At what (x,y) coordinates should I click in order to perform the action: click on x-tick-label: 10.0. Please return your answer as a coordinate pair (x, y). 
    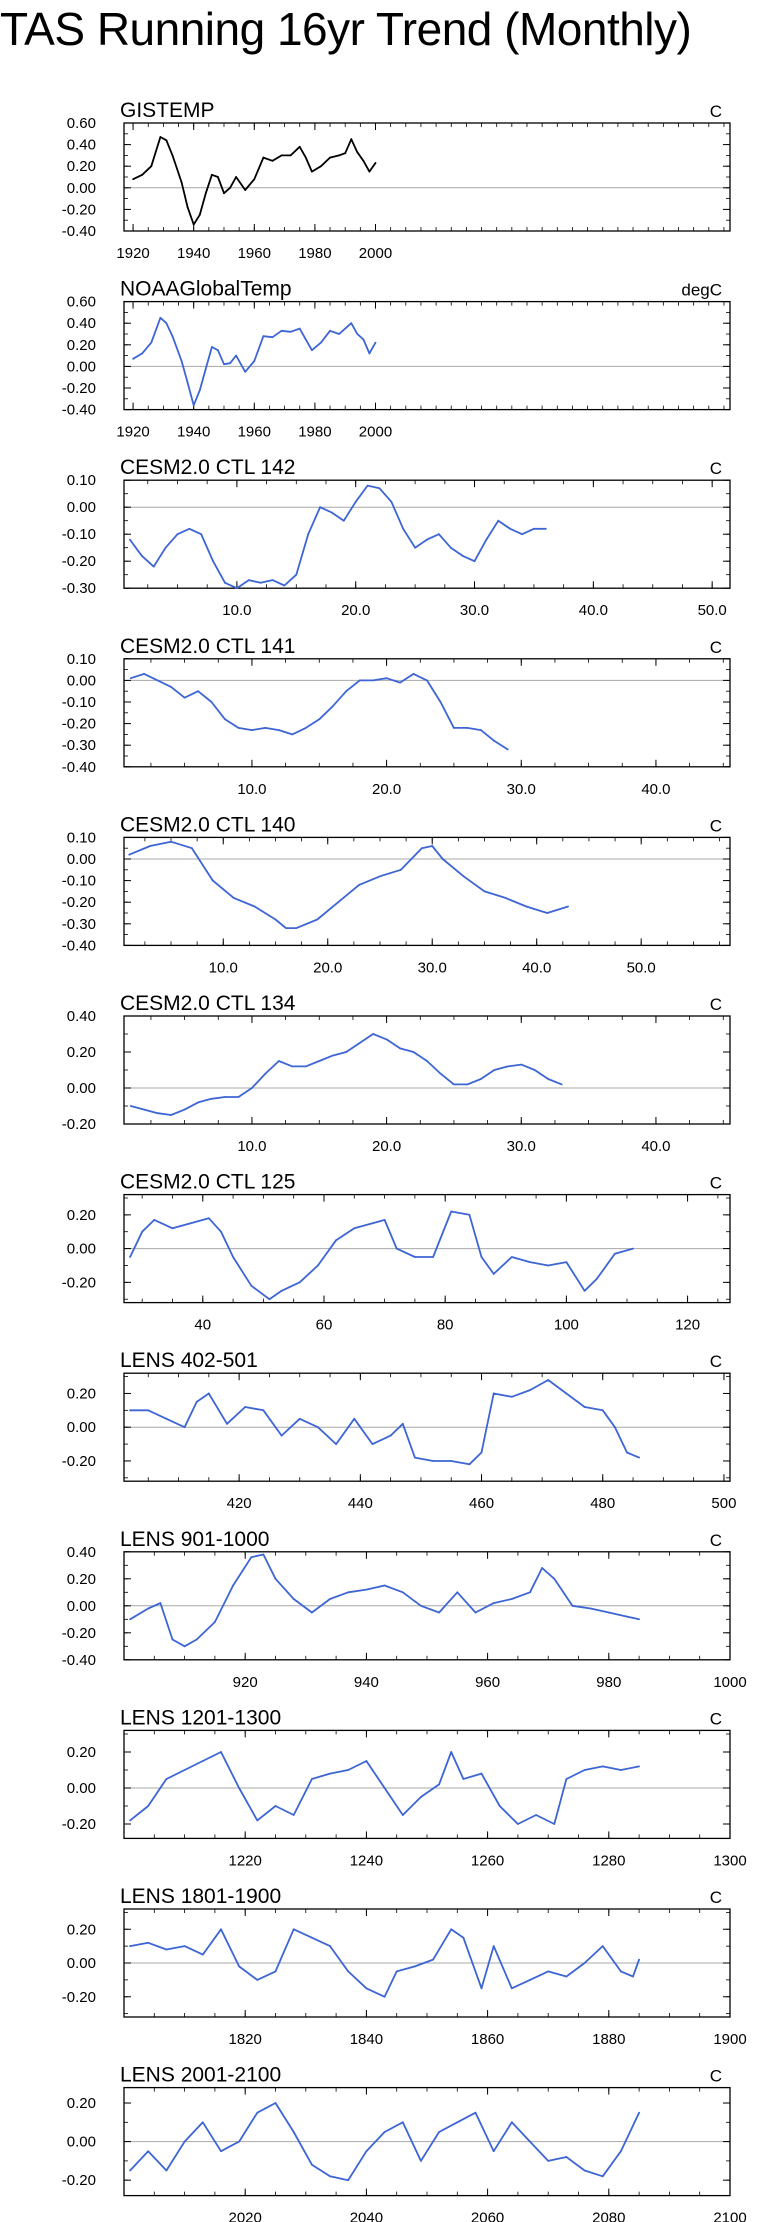
    Looking at the image, I should click on (223, 967).